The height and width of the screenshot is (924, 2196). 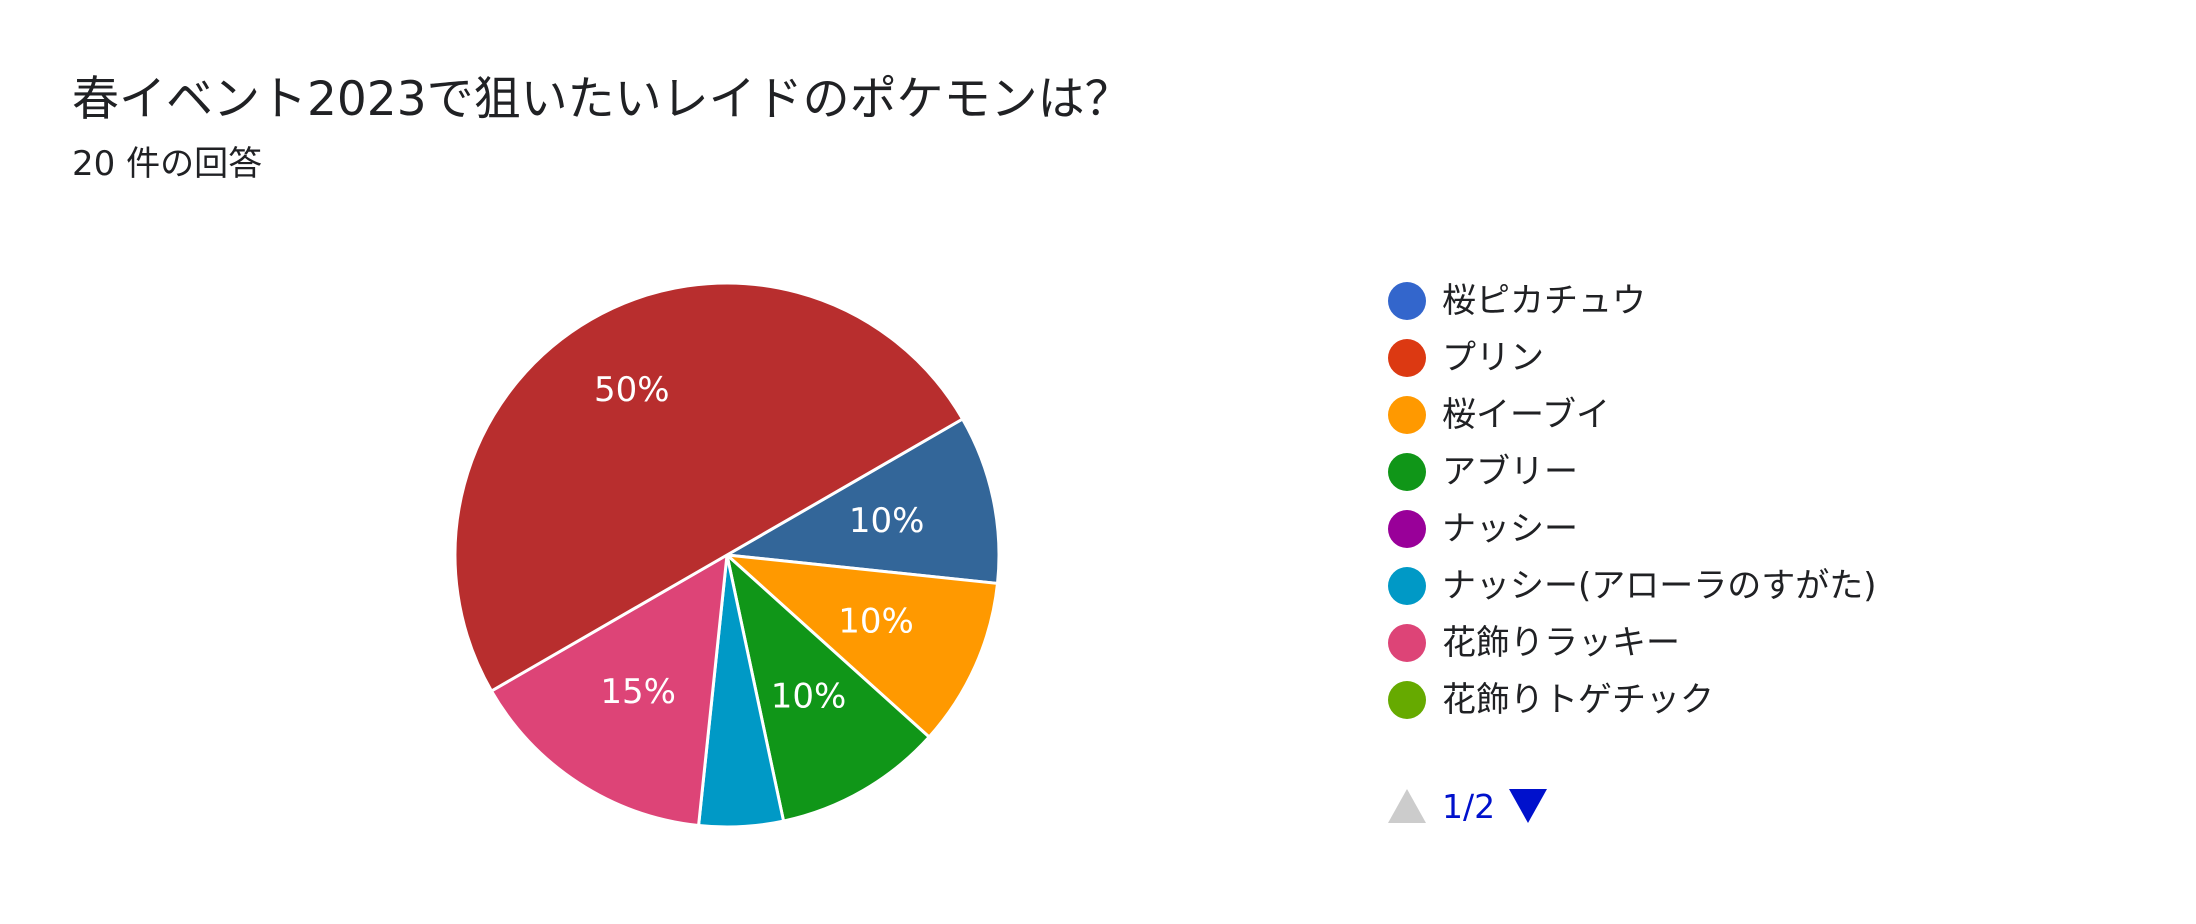 I want to click on legend-item-4: ナッシー, so click(x=1632, y=528).